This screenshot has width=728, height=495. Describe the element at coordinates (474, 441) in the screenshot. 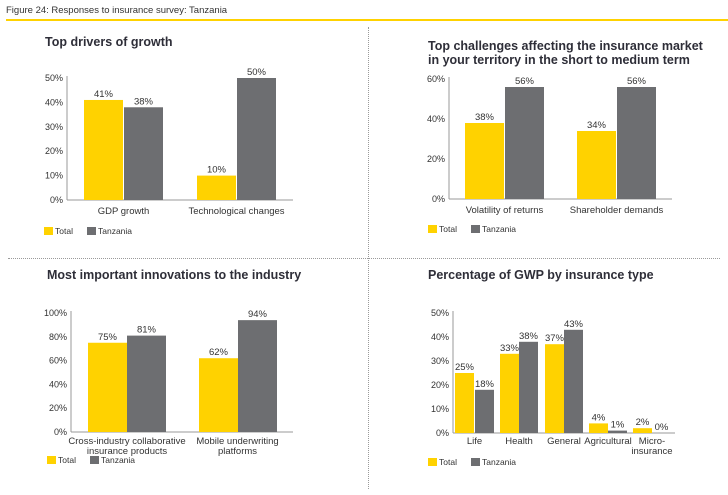

I see `x-category-label: Life` at that location.